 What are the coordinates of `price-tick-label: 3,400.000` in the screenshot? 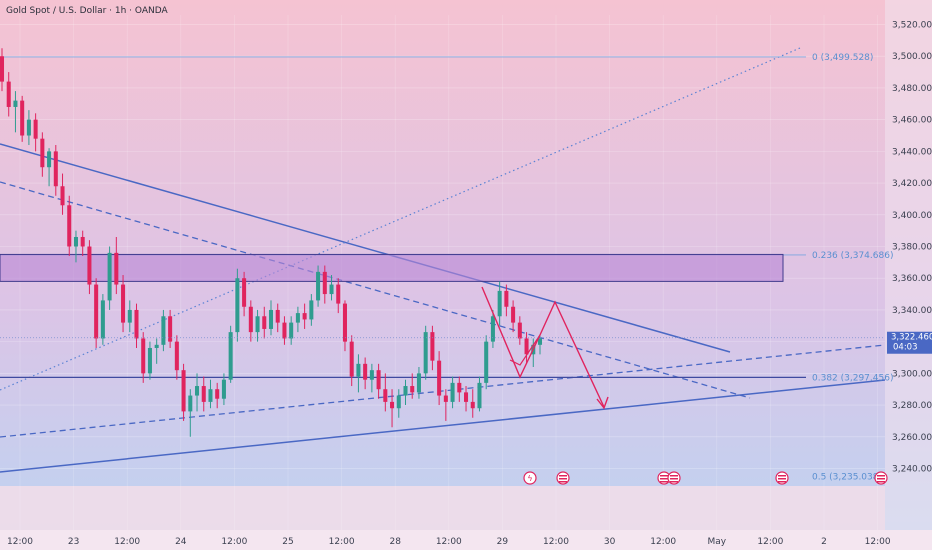 It's located at (912, 216).